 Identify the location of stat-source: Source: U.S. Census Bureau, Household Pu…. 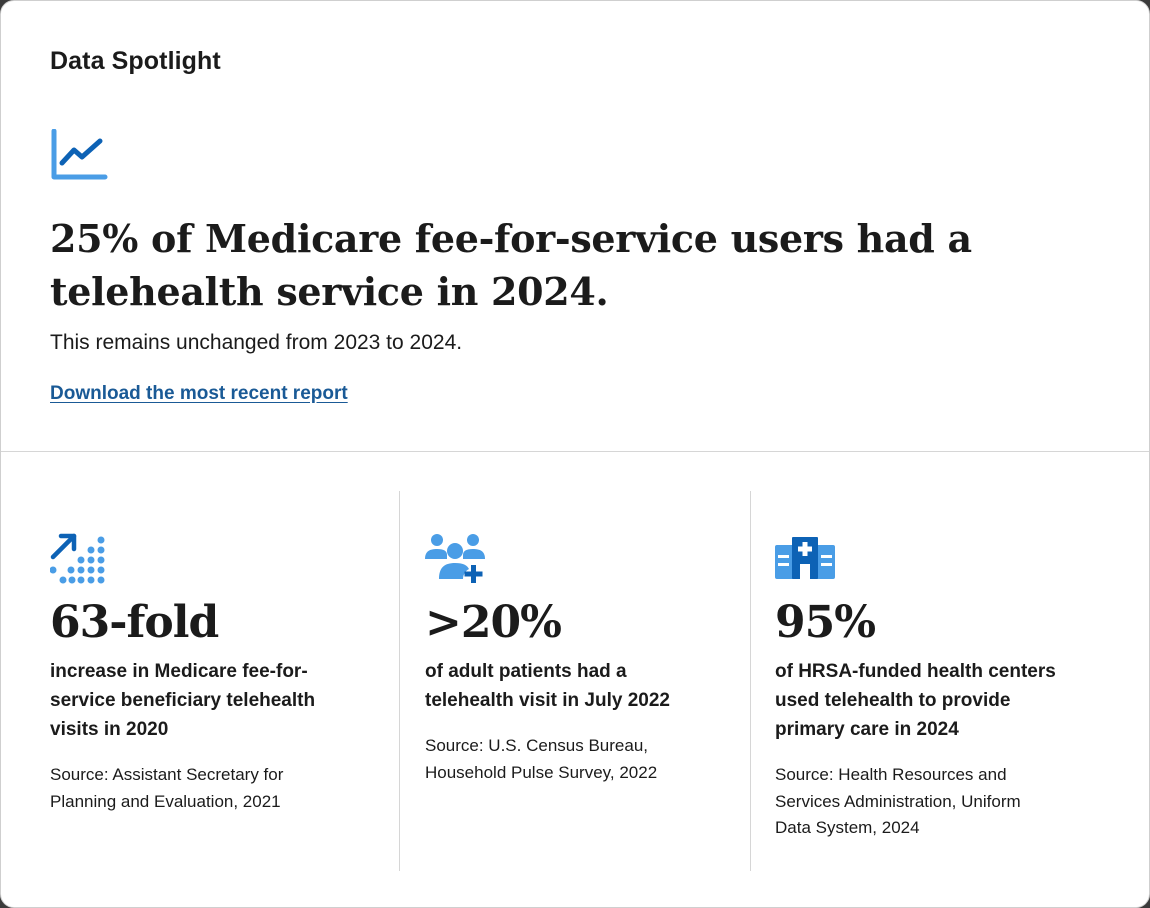
(541, 759).